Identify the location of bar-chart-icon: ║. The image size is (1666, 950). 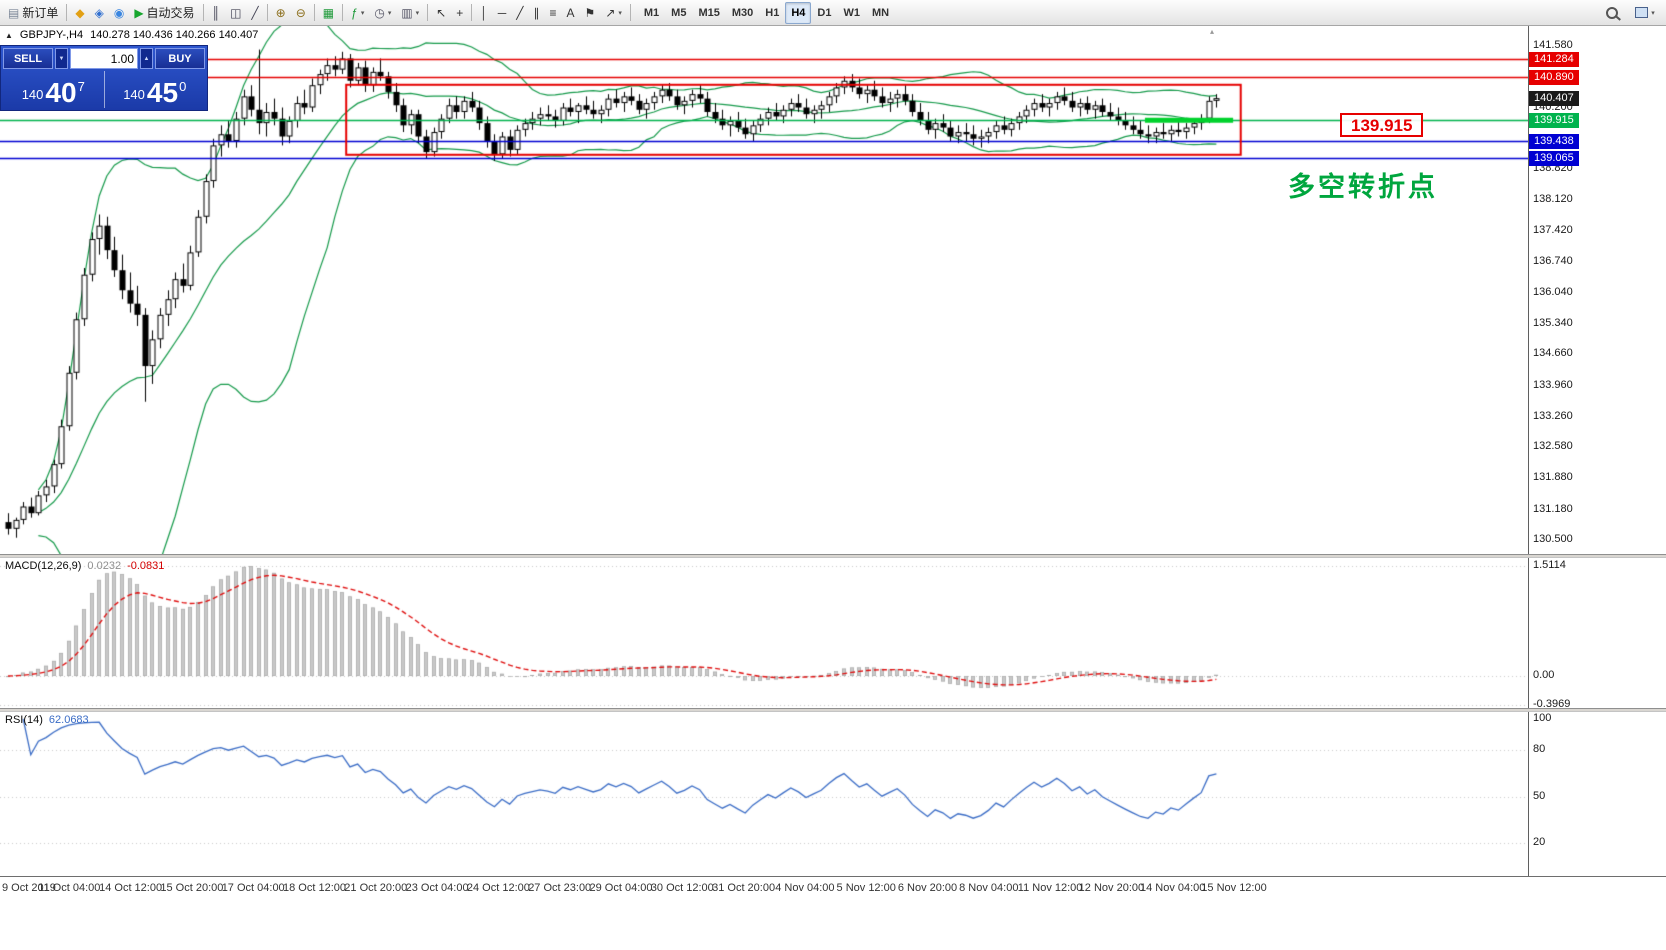
(216, 12).